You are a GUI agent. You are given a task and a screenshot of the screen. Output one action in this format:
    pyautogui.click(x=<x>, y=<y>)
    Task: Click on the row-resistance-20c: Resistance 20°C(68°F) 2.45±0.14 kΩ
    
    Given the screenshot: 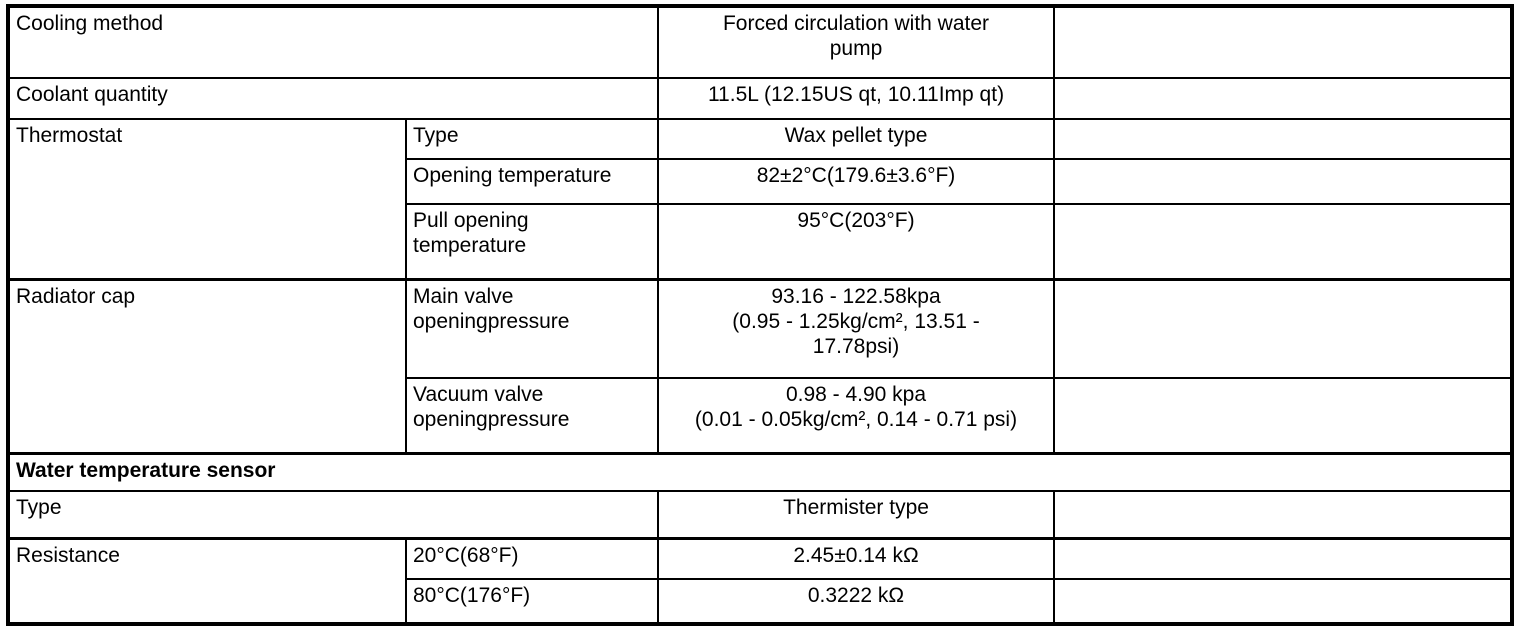 What is the action you would take?
    pyautogui.click(x=760, y=580)
    